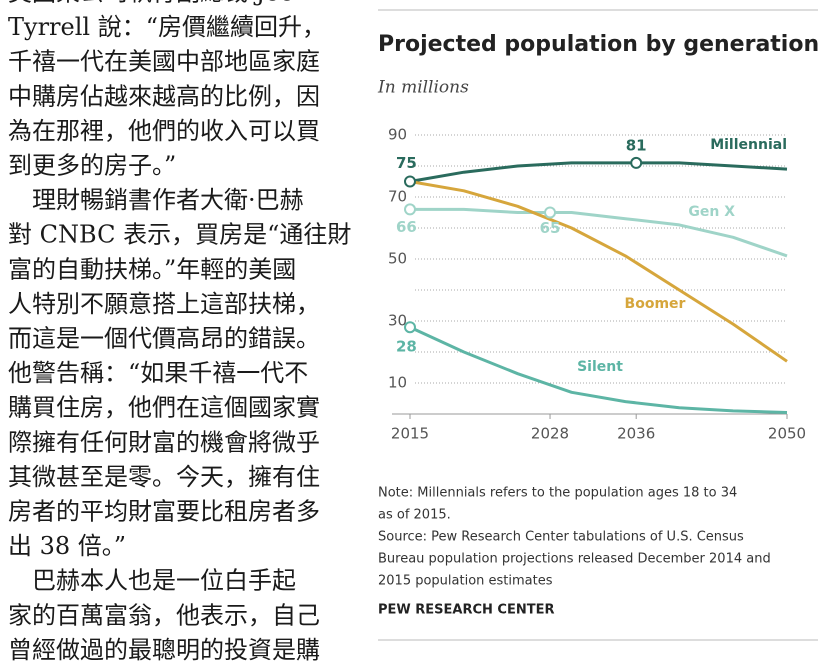 This screenshot has width=818, height=664. Describe the element at coordinates (164, 62) in the screenshot. I see `article-line: 千禧一代在美國中部地區家庭` at that location.